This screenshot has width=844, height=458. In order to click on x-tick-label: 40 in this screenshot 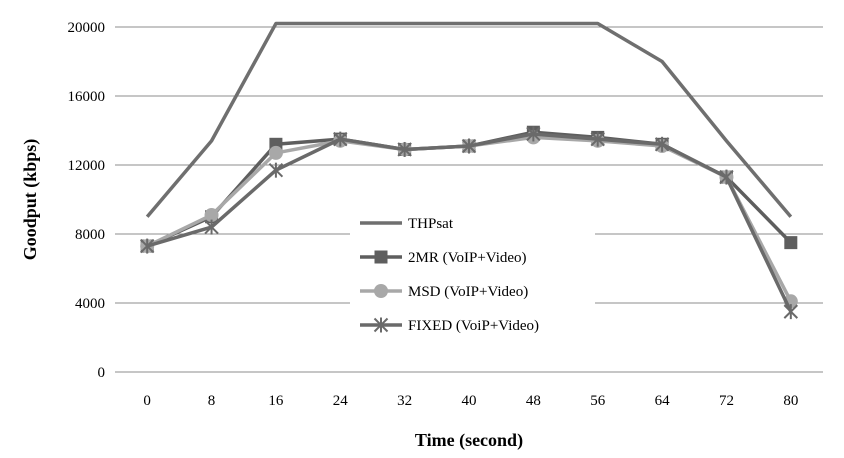, I will do `click(469, 401)`.